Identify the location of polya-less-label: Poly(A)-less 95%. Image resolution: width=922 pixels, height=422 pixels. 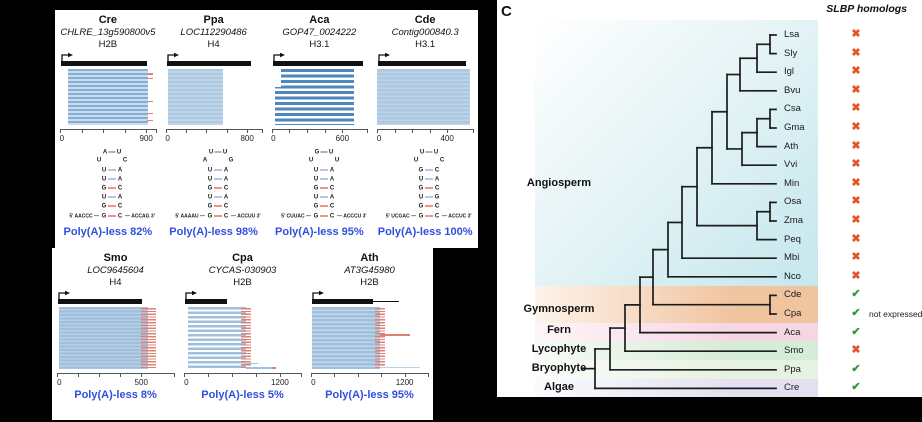
(369, 395).